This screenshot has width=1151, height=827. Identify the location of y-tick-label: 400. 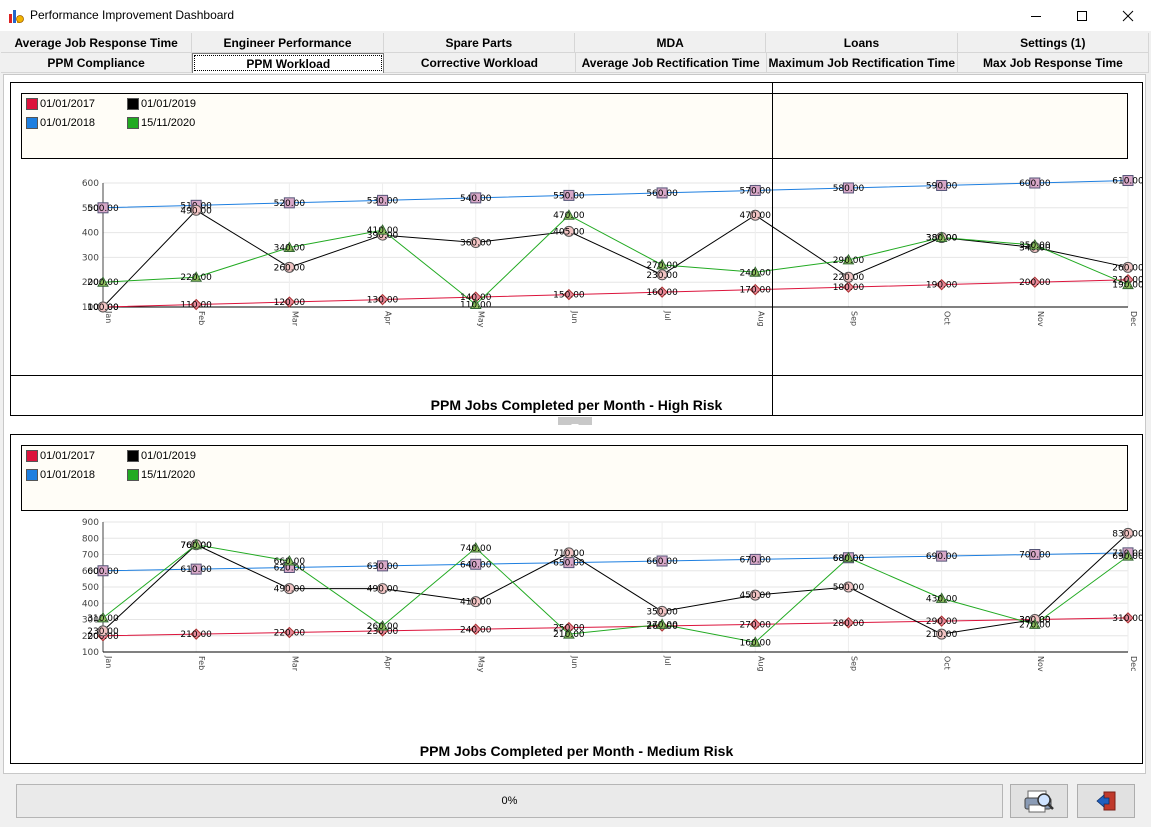
(90, 604).